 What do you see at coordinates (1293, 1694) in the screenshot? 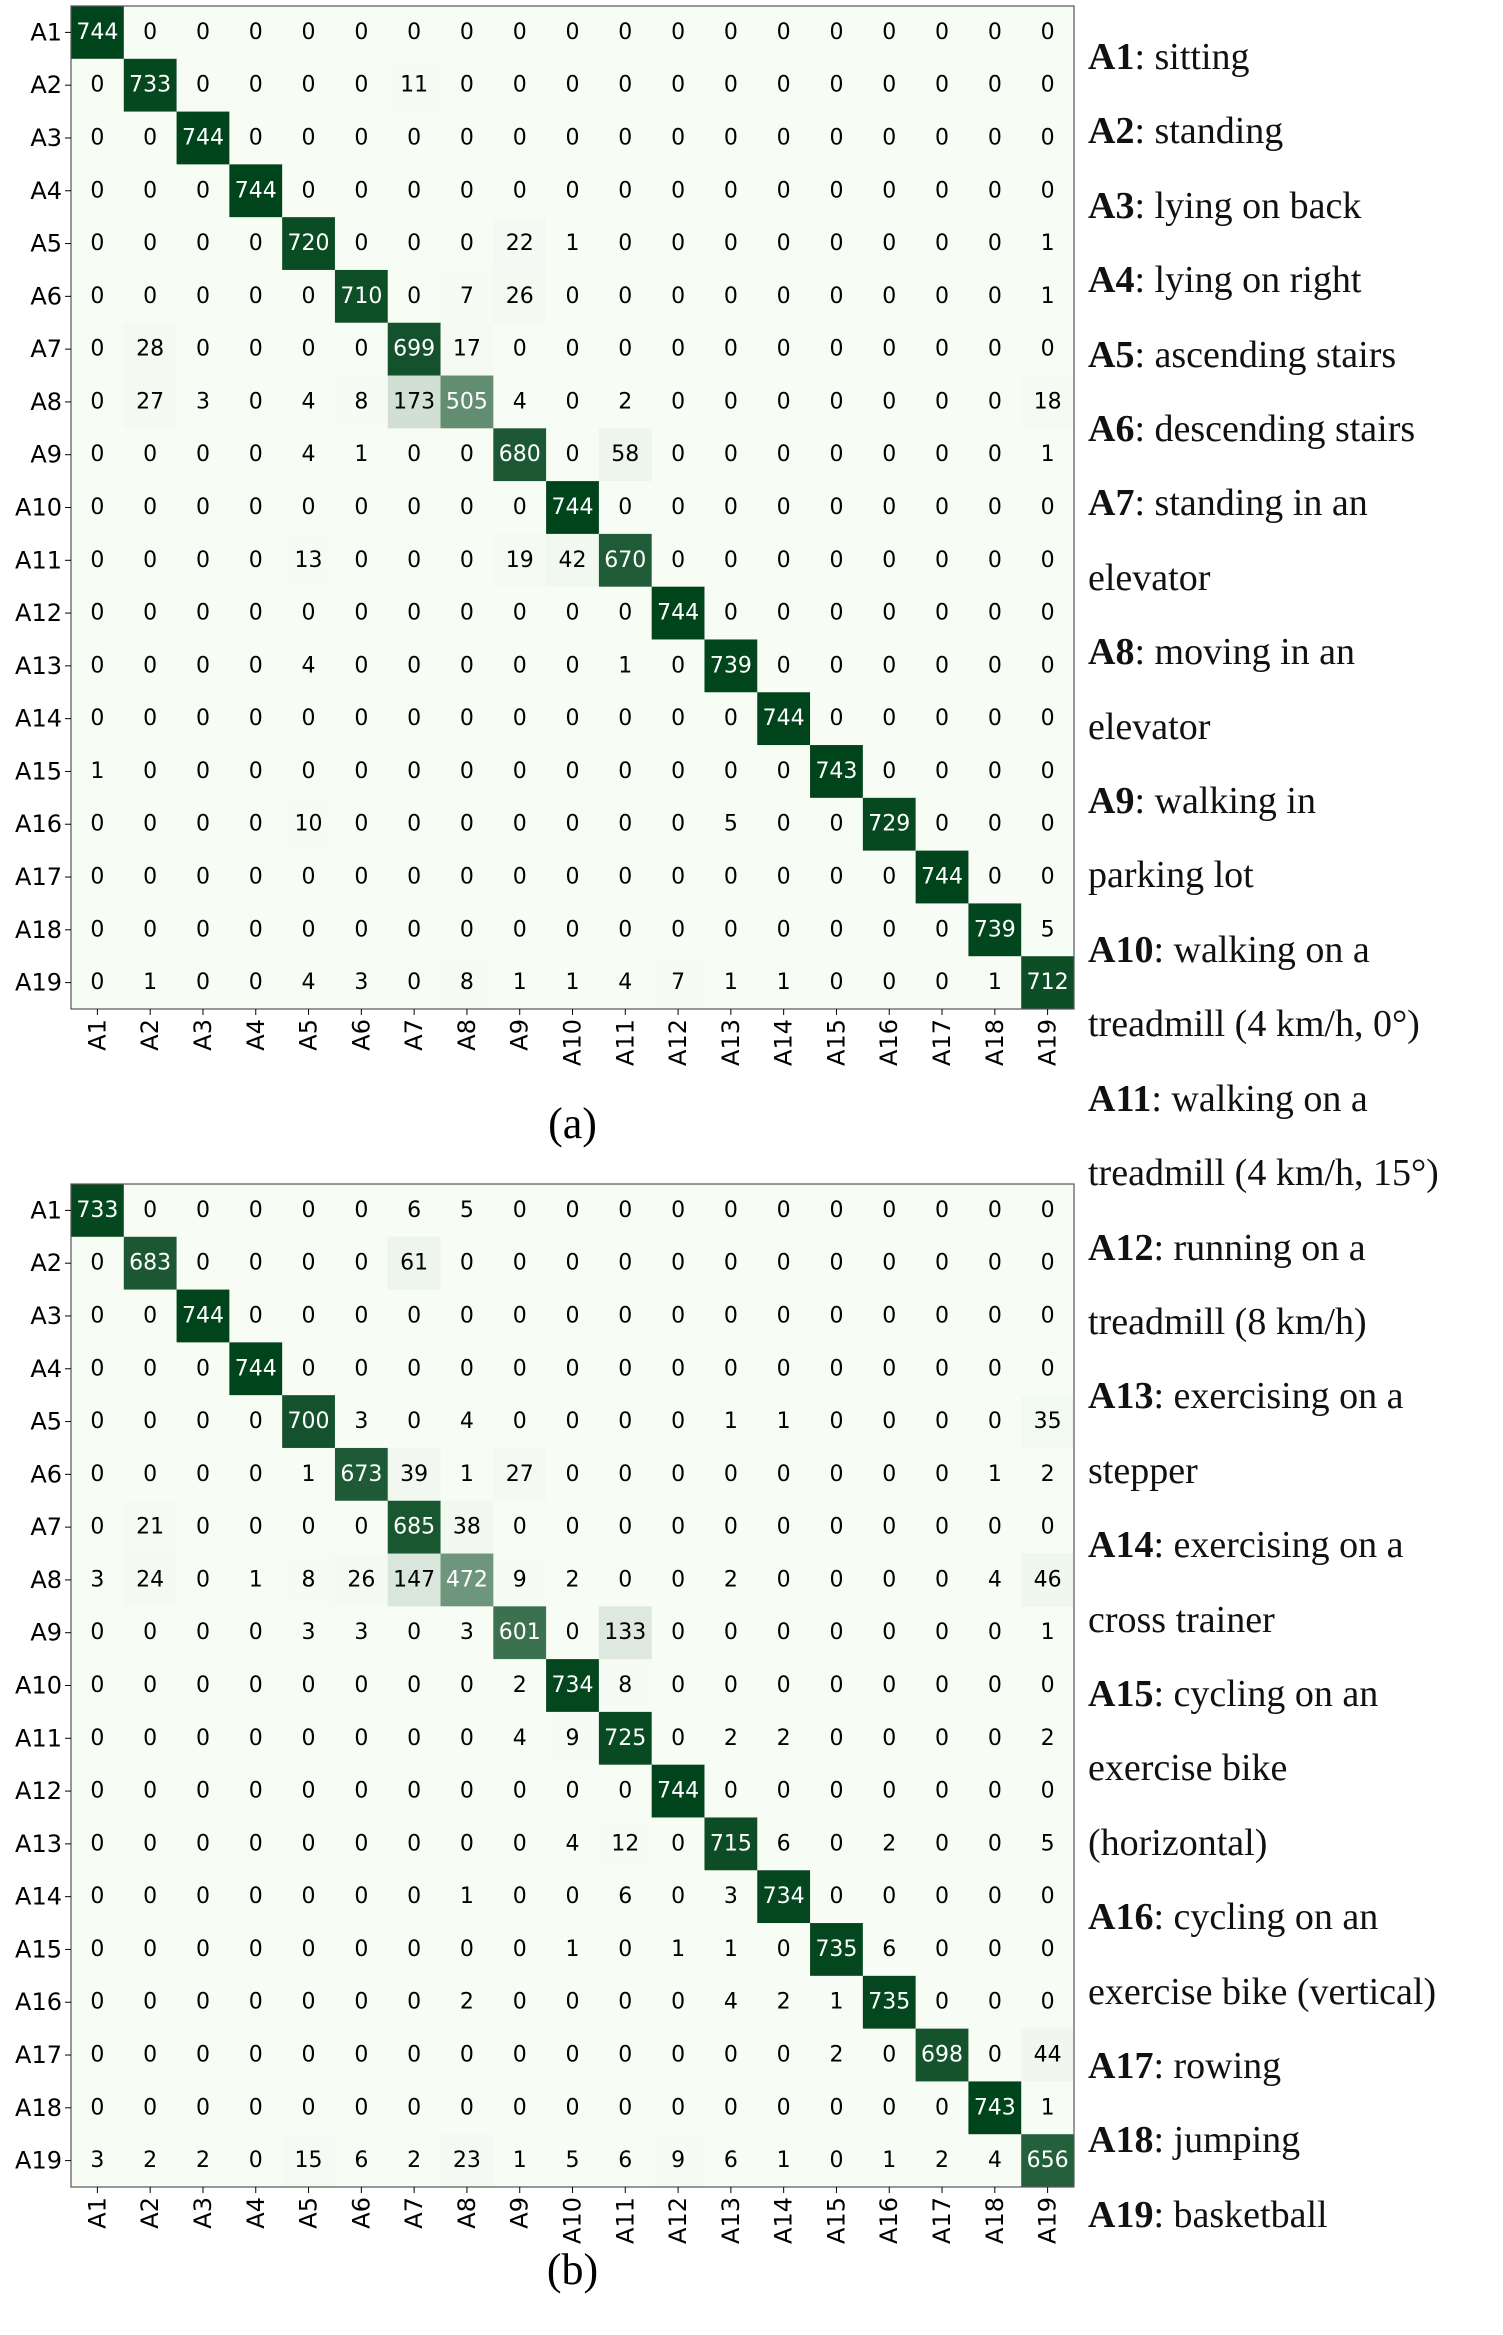
I see `legend-item: A15: cycling on an` at bounding box center [1293, 1694].